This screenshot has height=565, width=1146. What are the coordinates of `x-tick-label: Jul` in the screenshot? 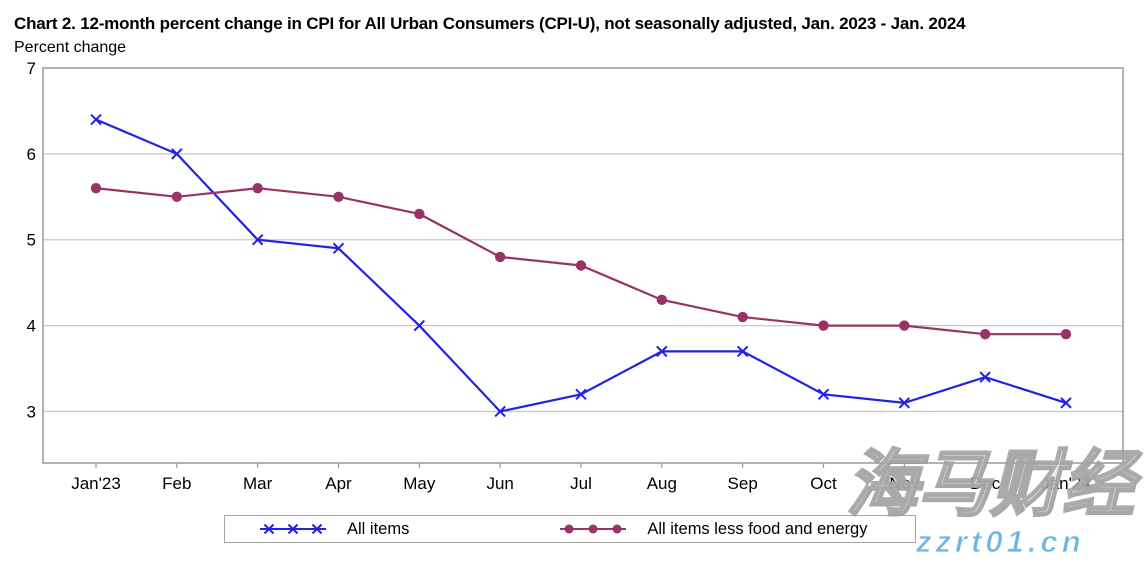 It's located at (581, 483).